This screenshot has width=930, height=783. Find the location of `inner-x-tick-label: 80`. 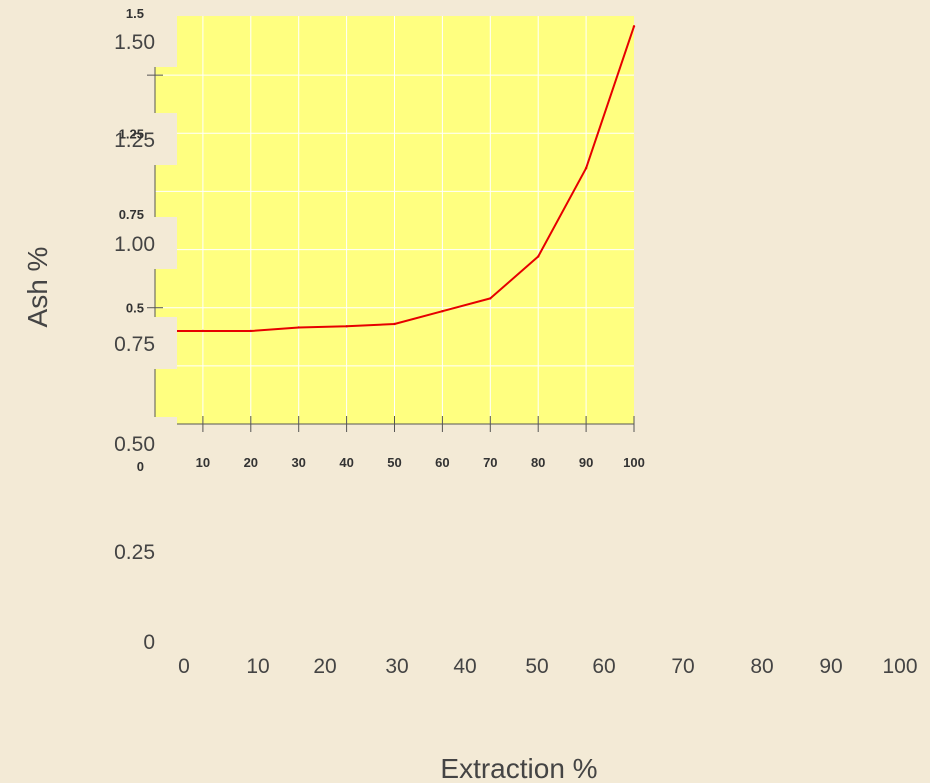

inner-x-tick-label: 80 is located at coordinates (538, 462).